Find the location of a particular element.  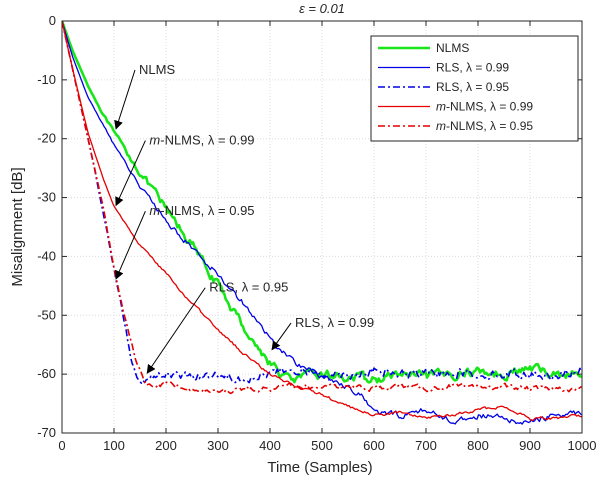

annotation-label: m-NLMS, λ = 0.99 is located at coordinates (201, 140).